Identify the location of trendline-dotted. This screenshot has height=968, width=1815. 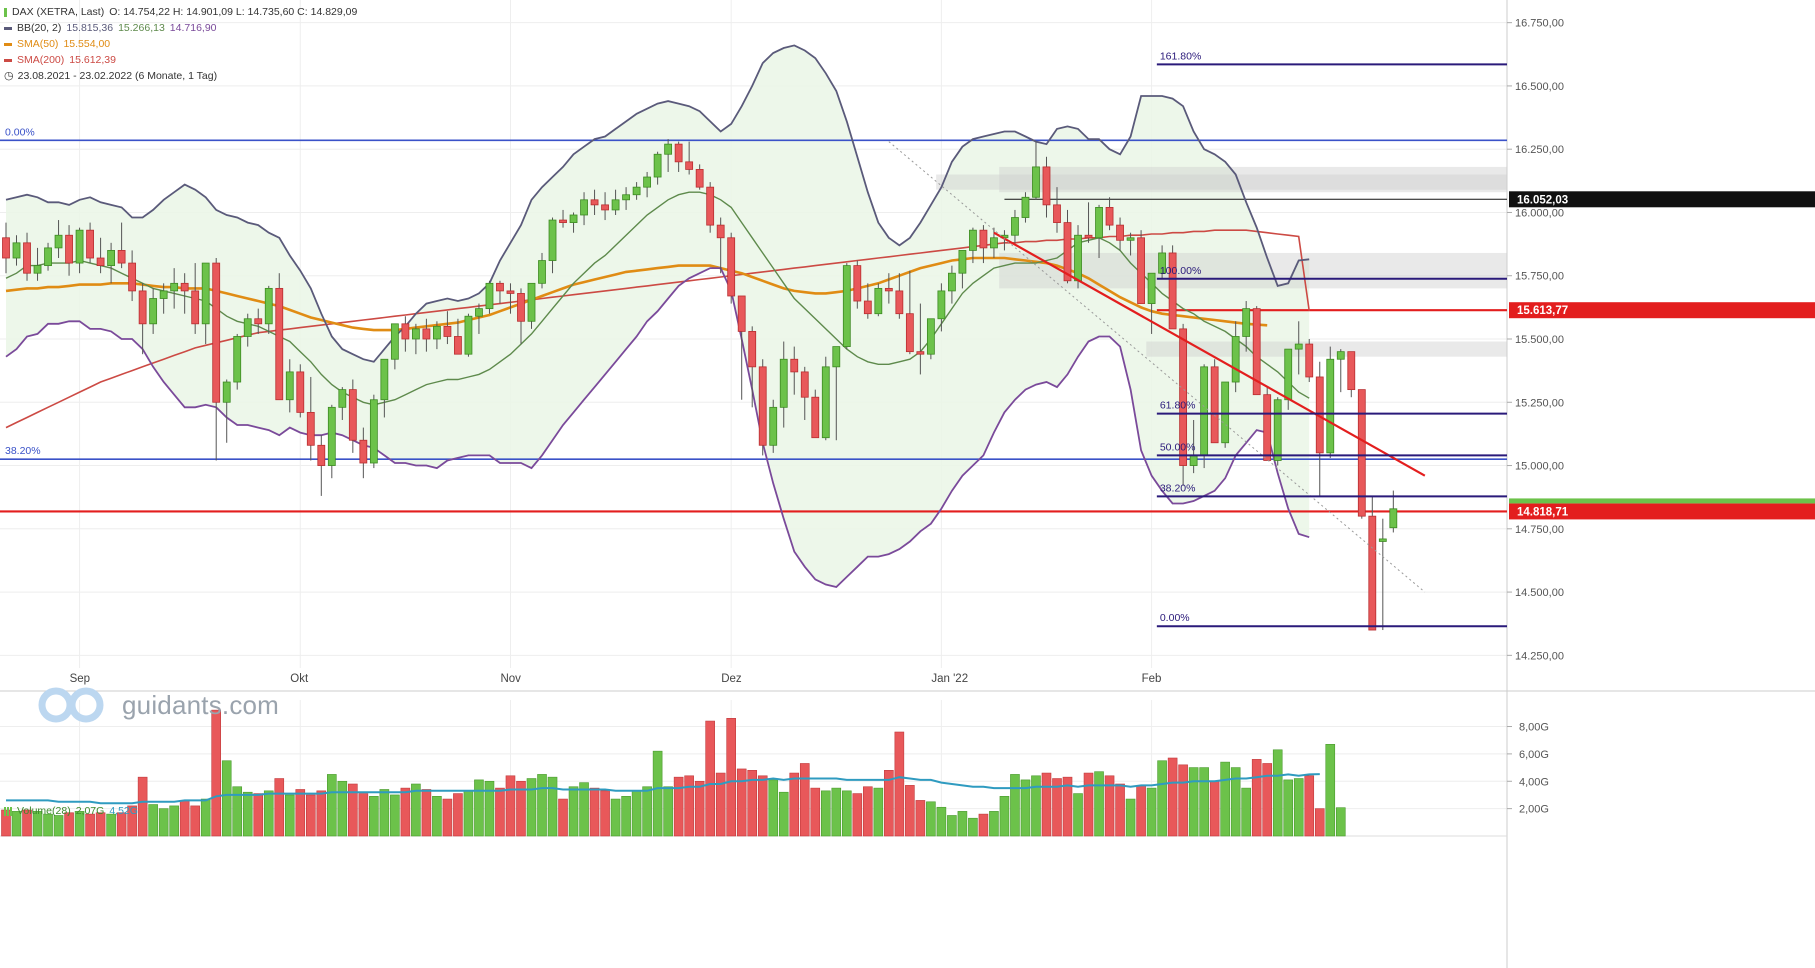
(1157, 367).